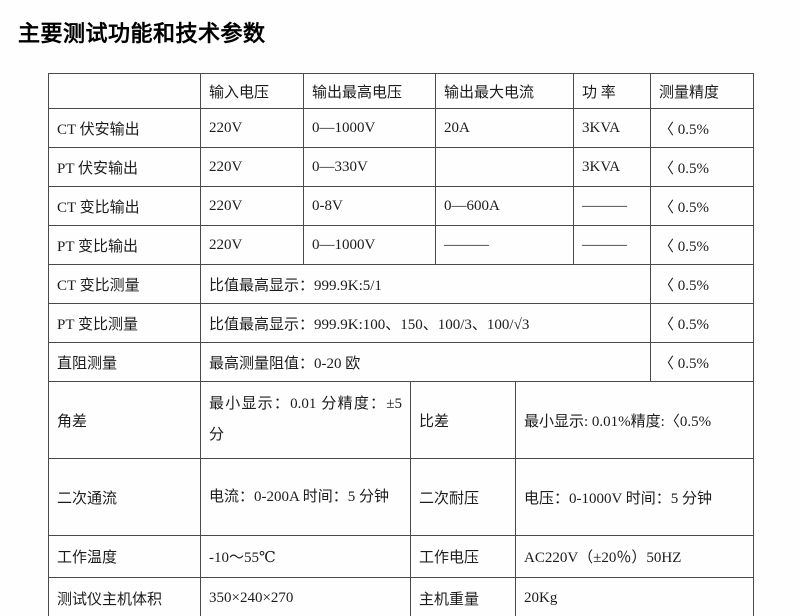  What do you see at coordinates (612, 91) in the screenshot?
I see `header-power: 功 率` at bounding box center [612, 91].